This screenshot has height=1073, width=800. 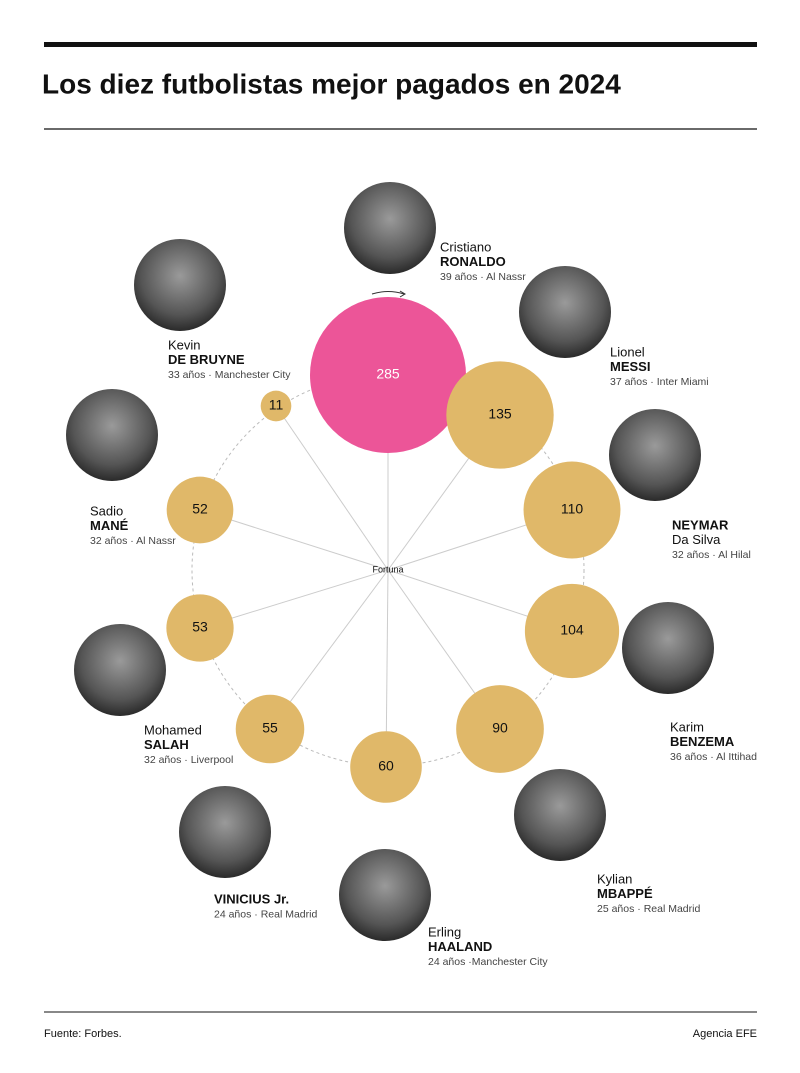 What do you see at coordinates (229, 375) in the screenshot?
I see `player-info: 33 años · Manchester City` at bounding box center [229, 375].